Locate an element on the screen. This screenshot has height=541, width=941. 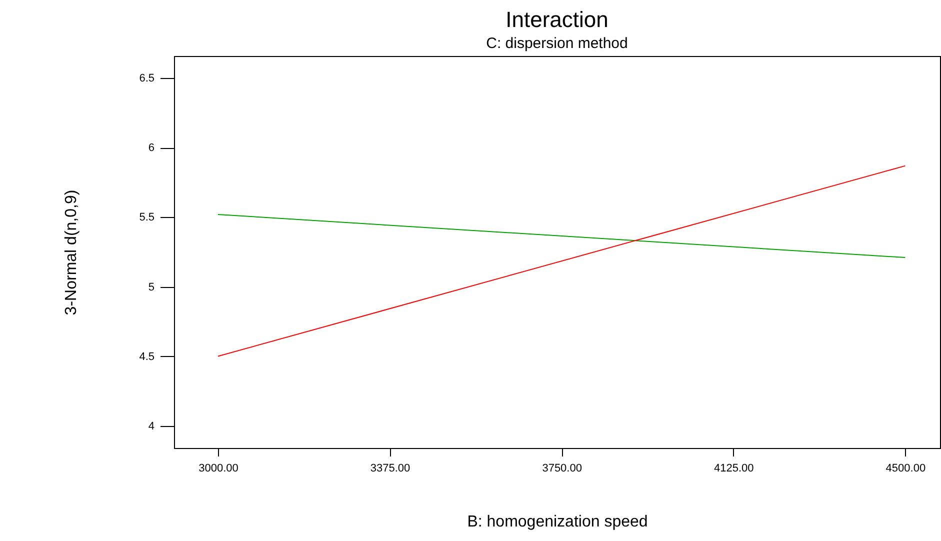
x-tick-label: 3750.00 is located at coordinates (562, 468).